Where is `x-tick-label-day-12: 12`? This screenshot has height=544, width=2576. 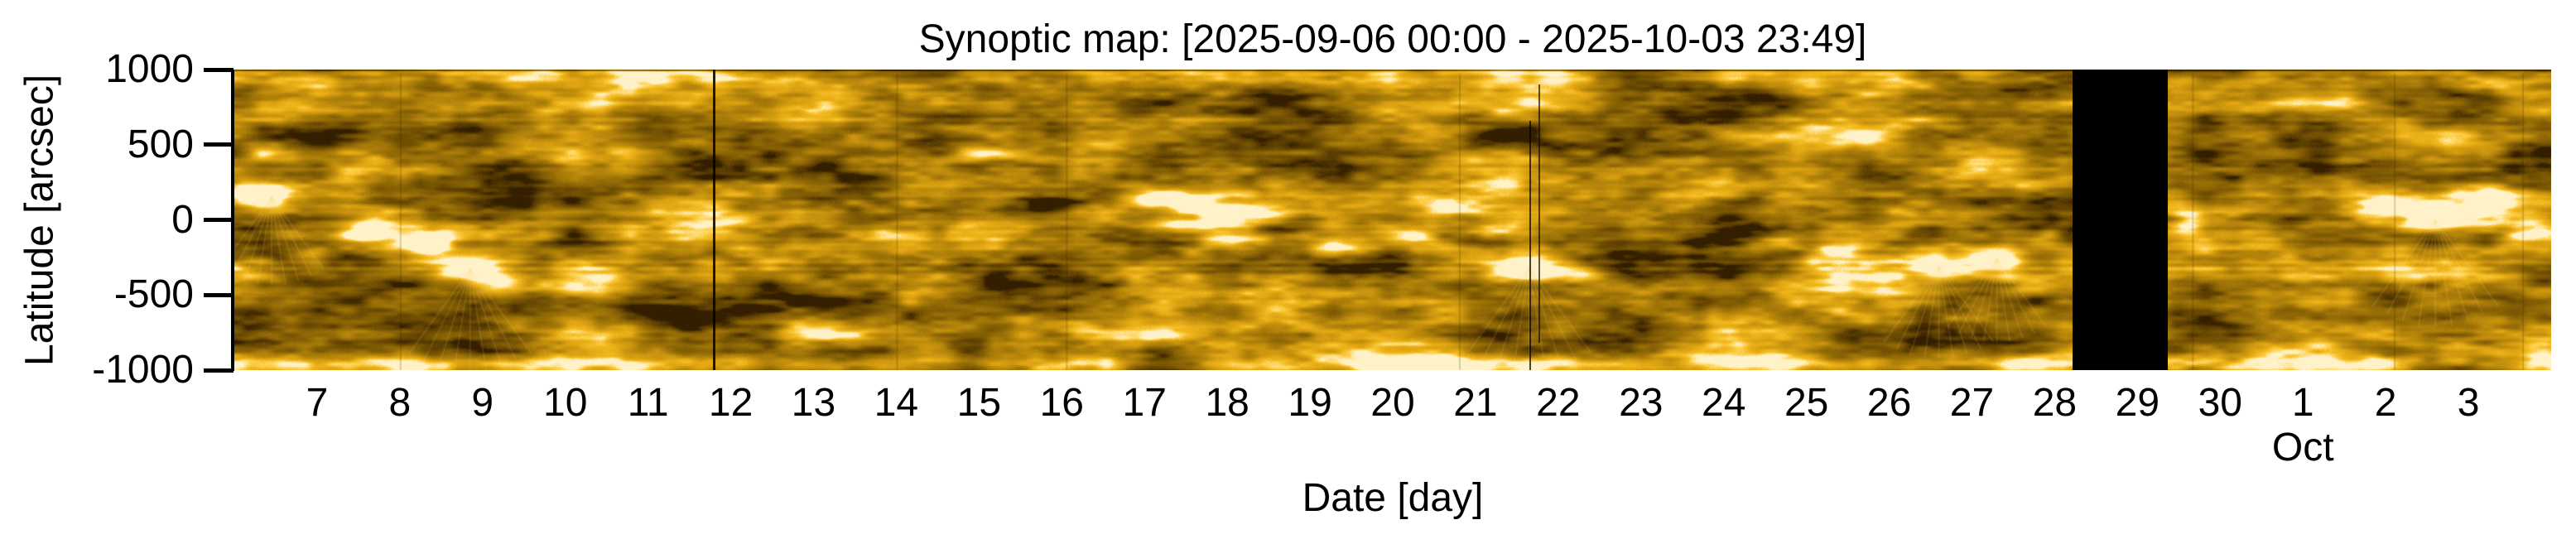
x-tick-label-day-12: 12 is located at coordinates (731, 403).